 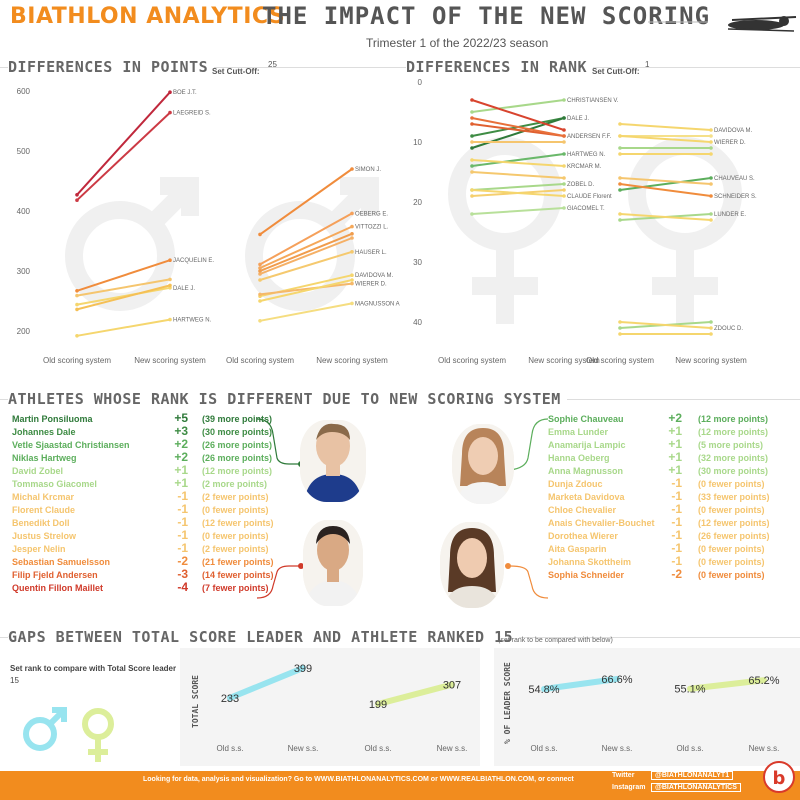 I want to click on athlete-name: Vetle Sjaastad Christiansen, so click(x=71, y=445).